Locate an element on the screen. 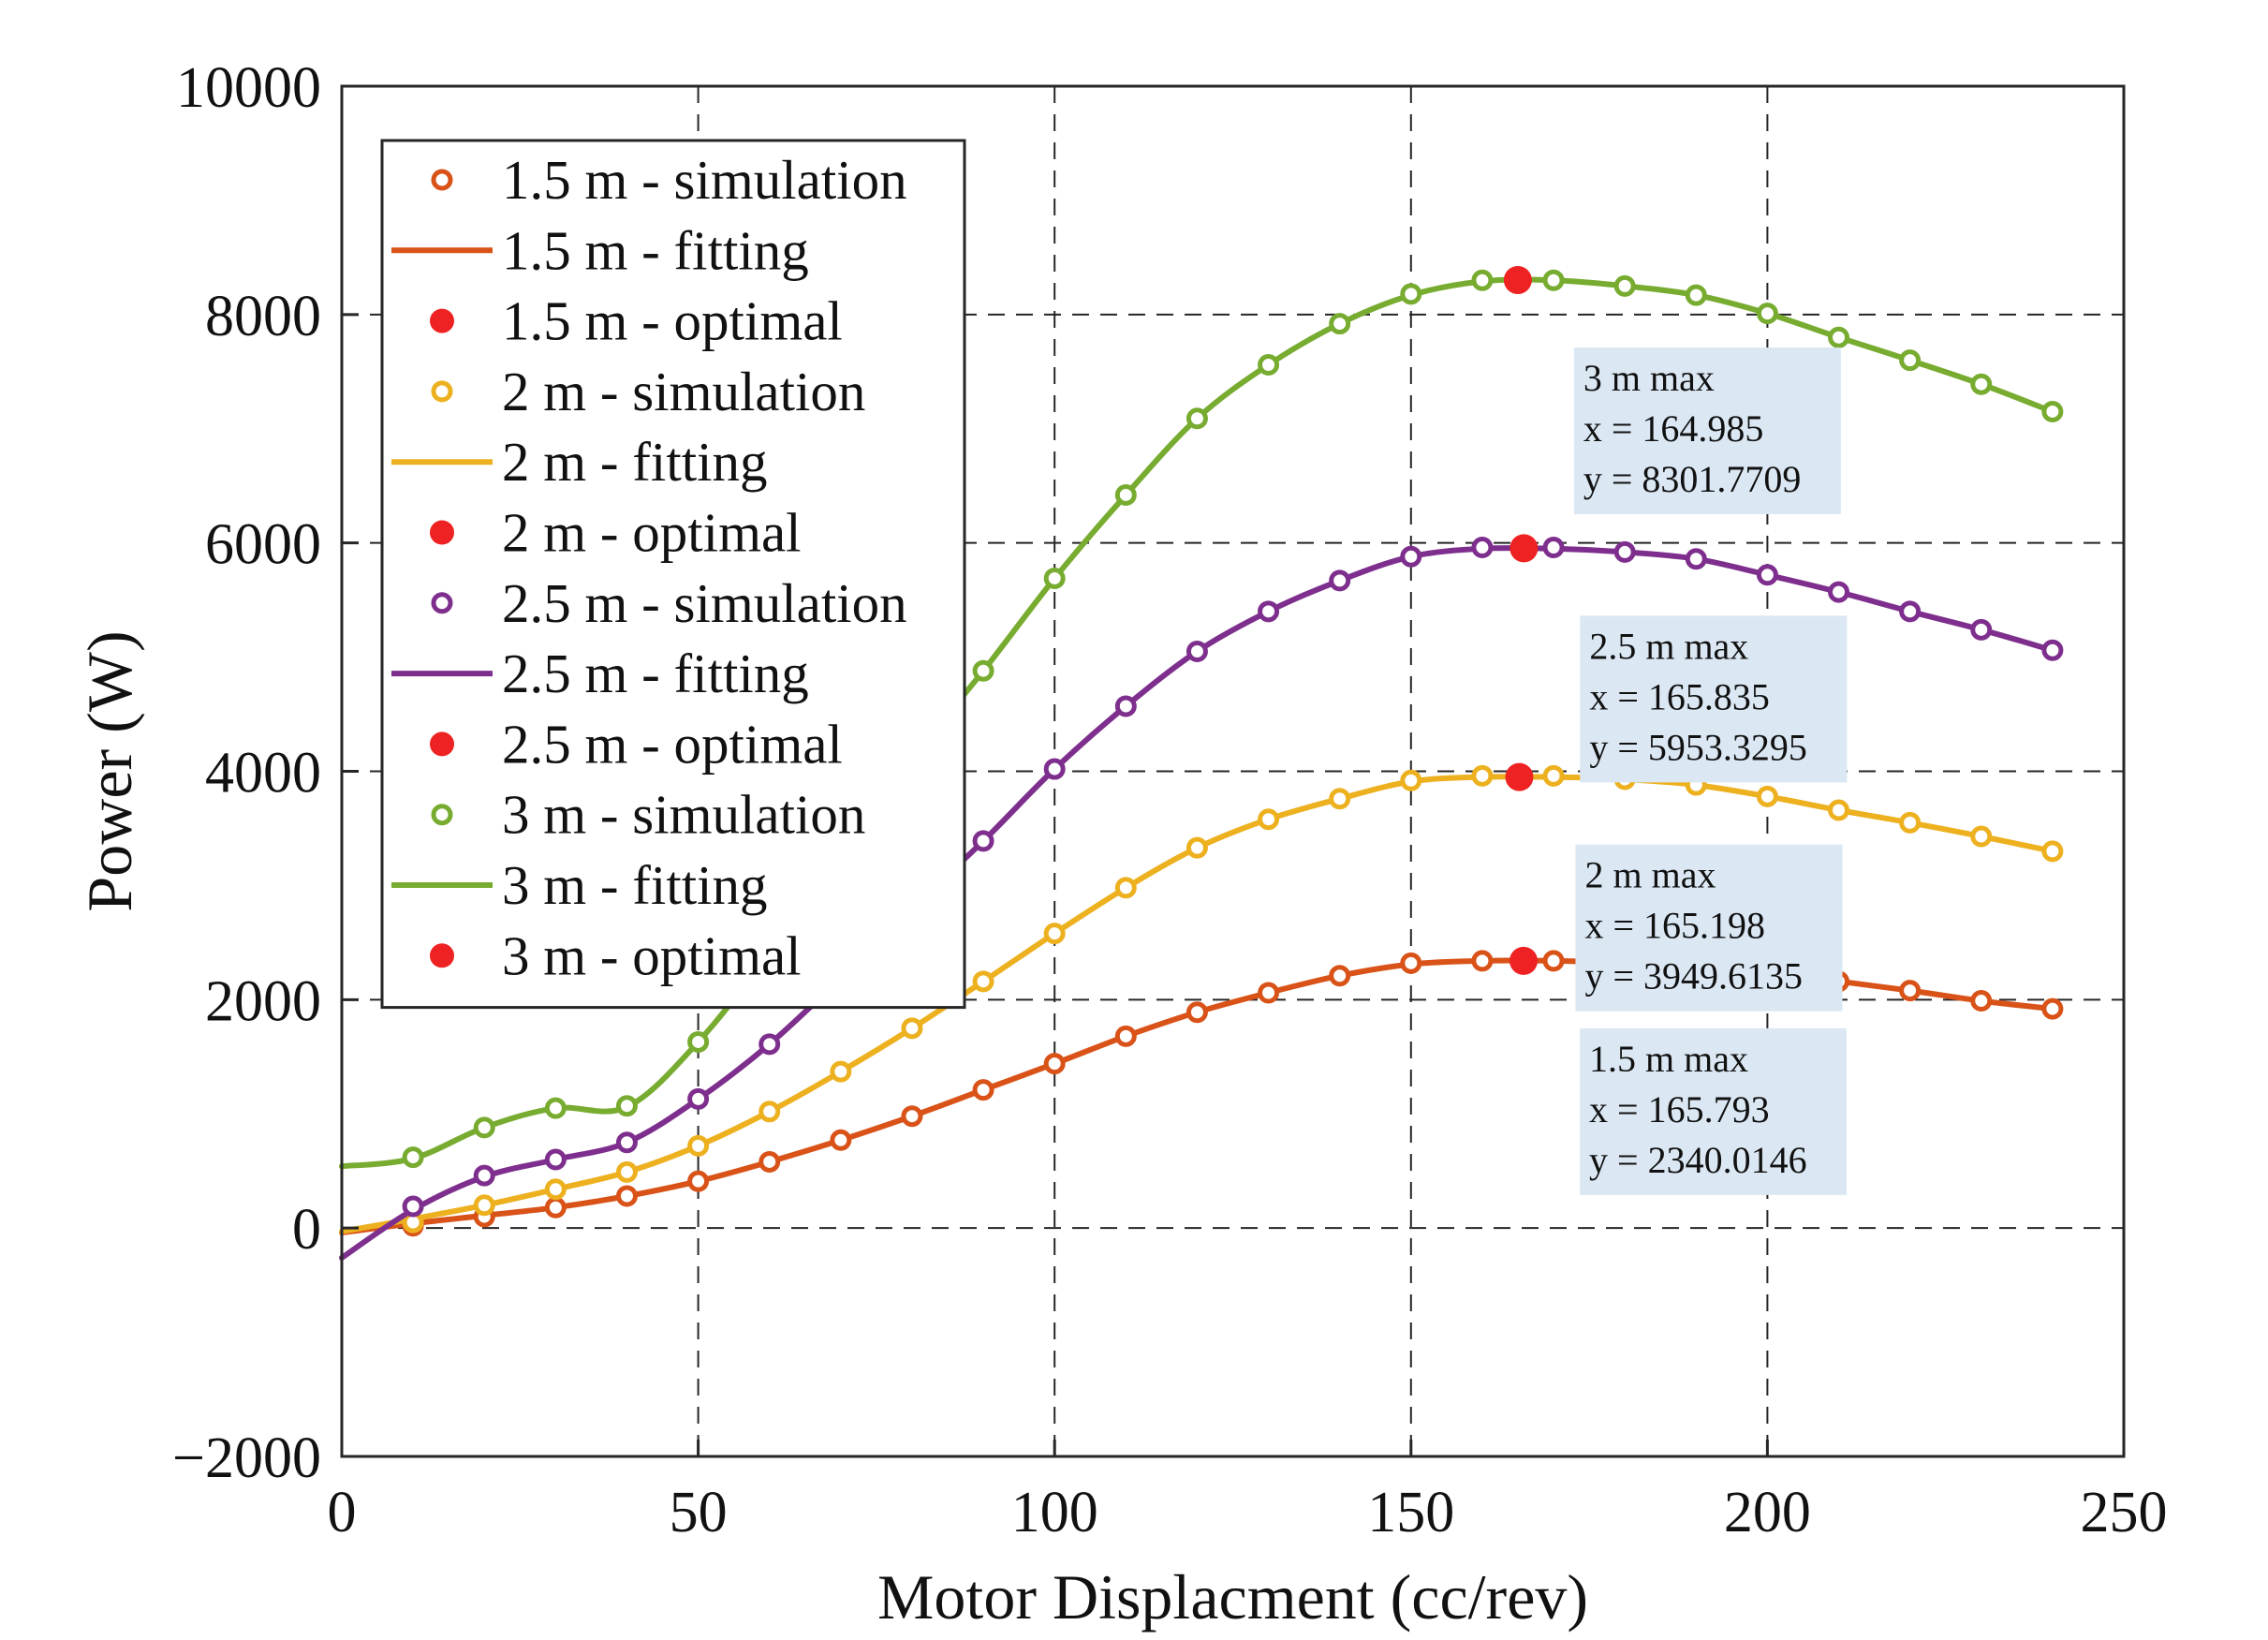 This screenshot has width=2268, height=1640. legend-entry: 3 m - simulation is located at coordinates (648, 815).